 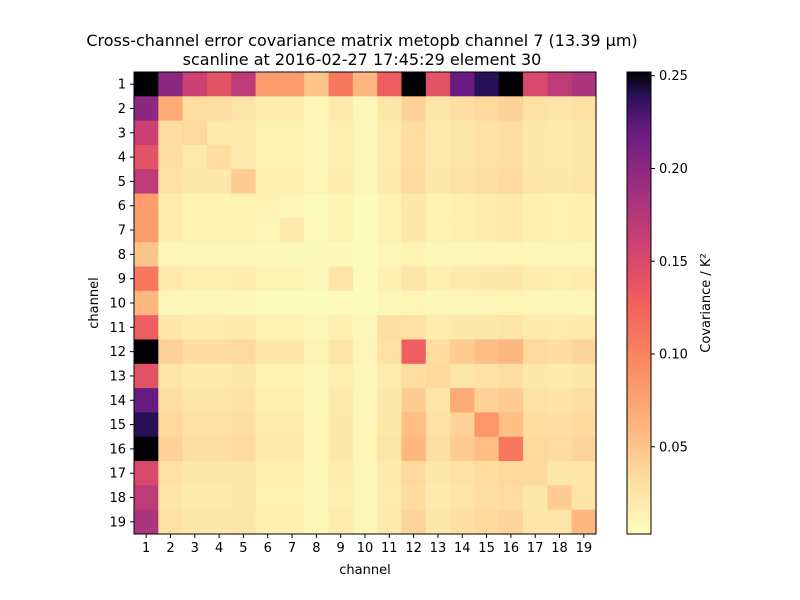 What do you see at coordinates (219, 548) in the screenshot?
I see `x-tick-label: 4` at bounding box center [219, 548].